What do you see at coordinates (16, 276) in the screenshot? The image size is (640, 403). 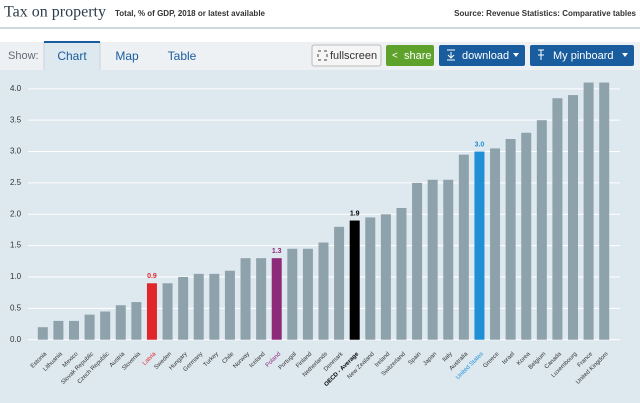 I see `y-tick-label: 1.0` at bounding box center [16, 276].